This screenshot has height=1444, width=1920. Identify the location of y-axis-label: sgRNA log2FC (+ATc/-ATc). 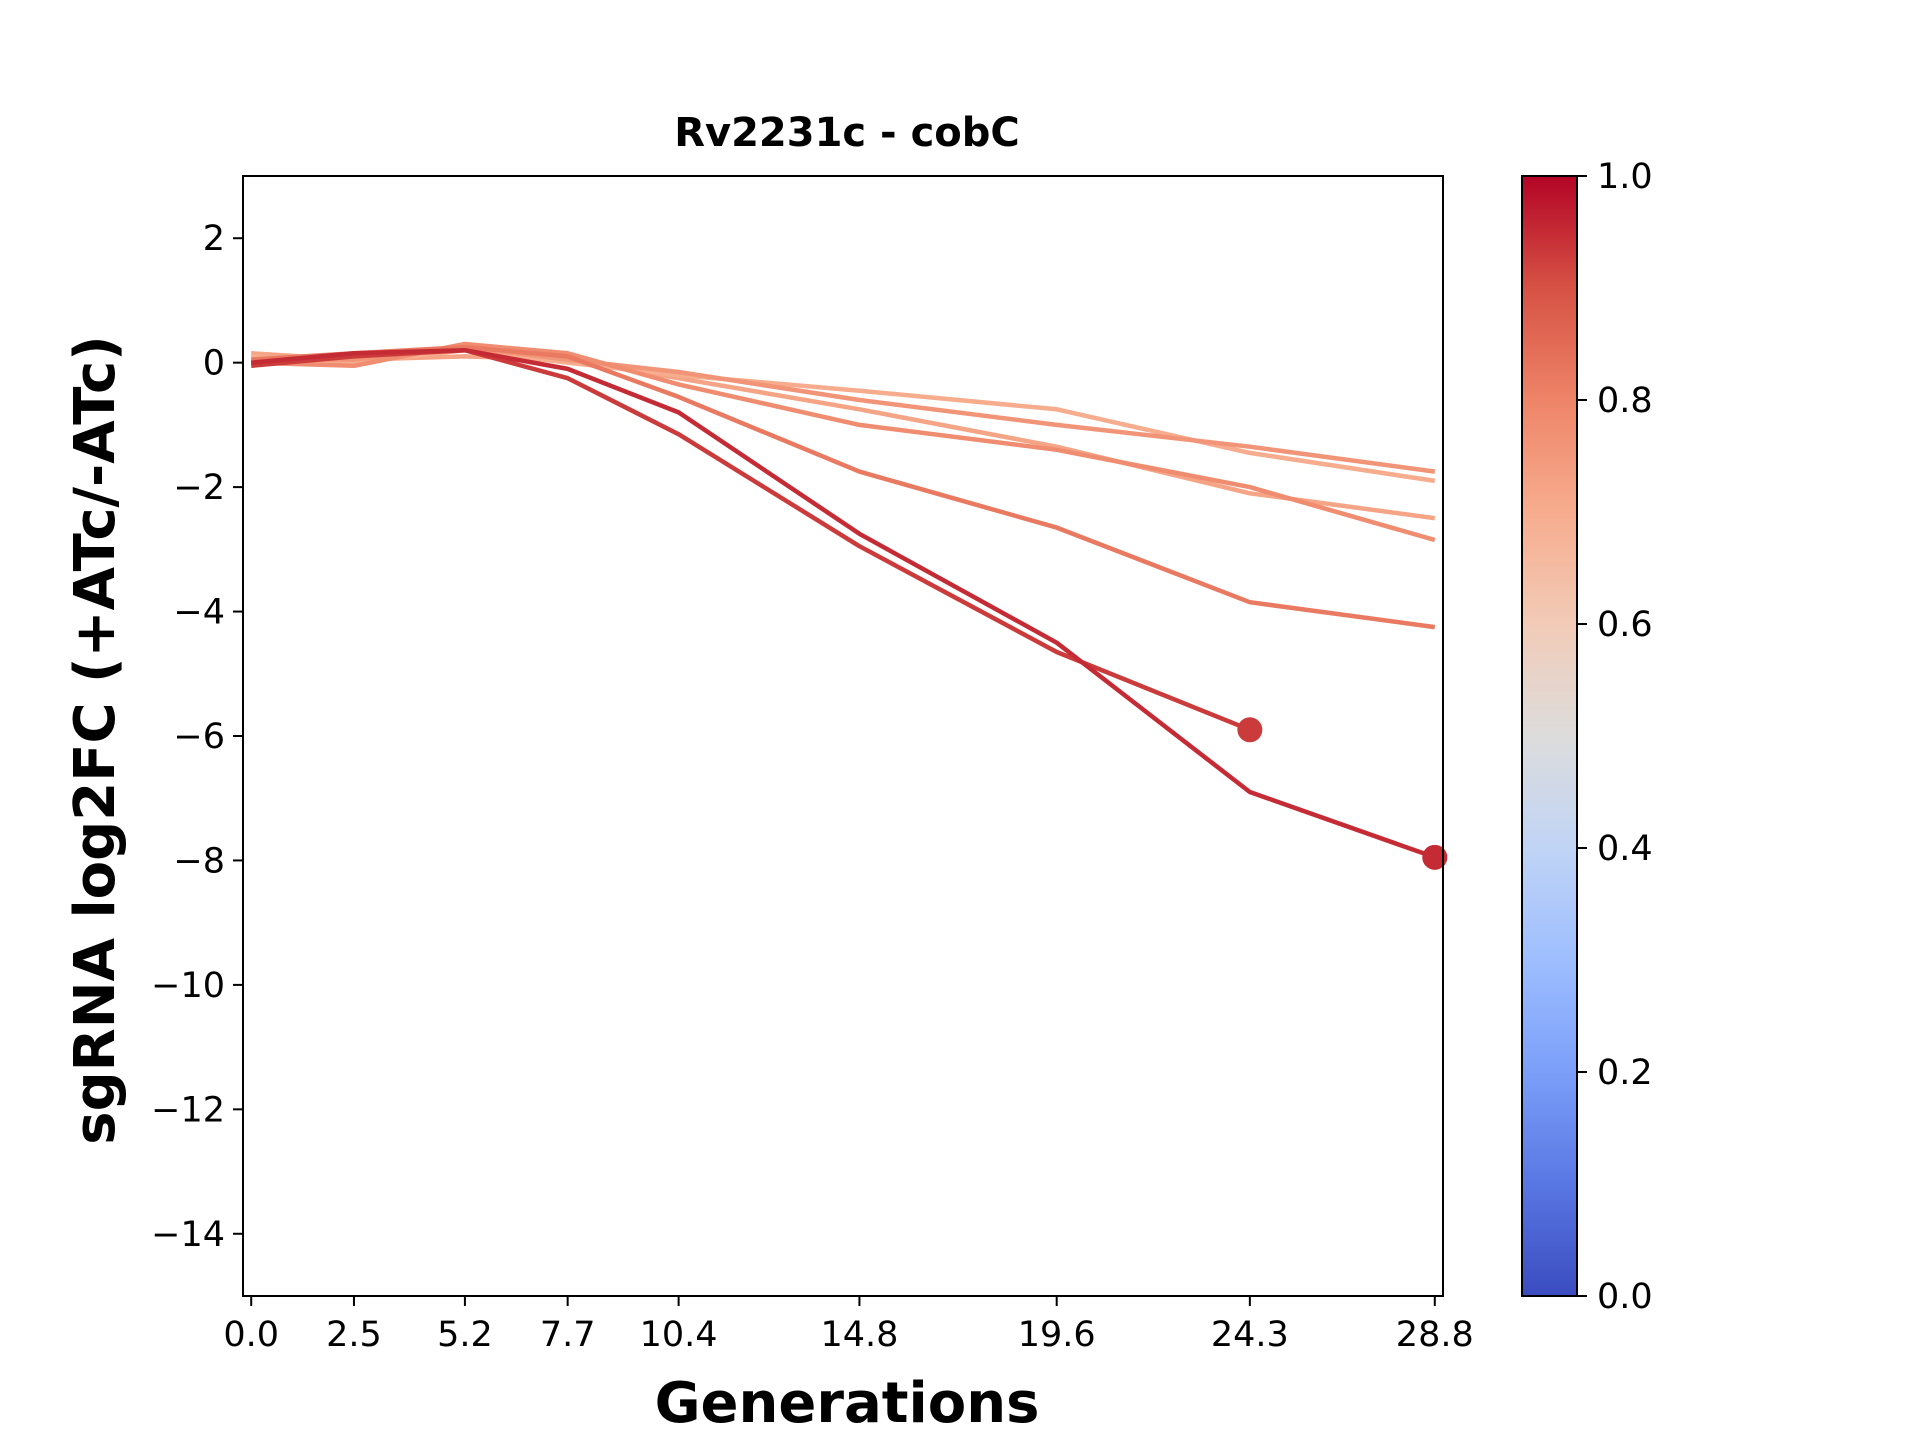
(95, 740).